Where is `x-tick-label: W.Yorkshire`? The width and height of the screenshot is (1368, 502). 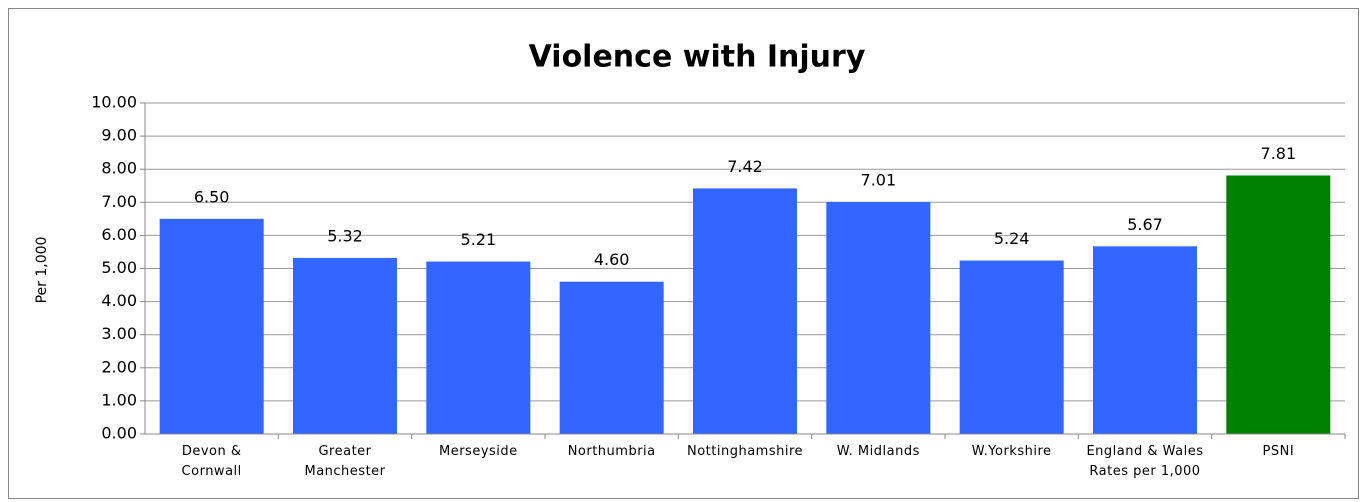
x-tick-label: W.Yorkshire is located at coordinates (1011, 451).